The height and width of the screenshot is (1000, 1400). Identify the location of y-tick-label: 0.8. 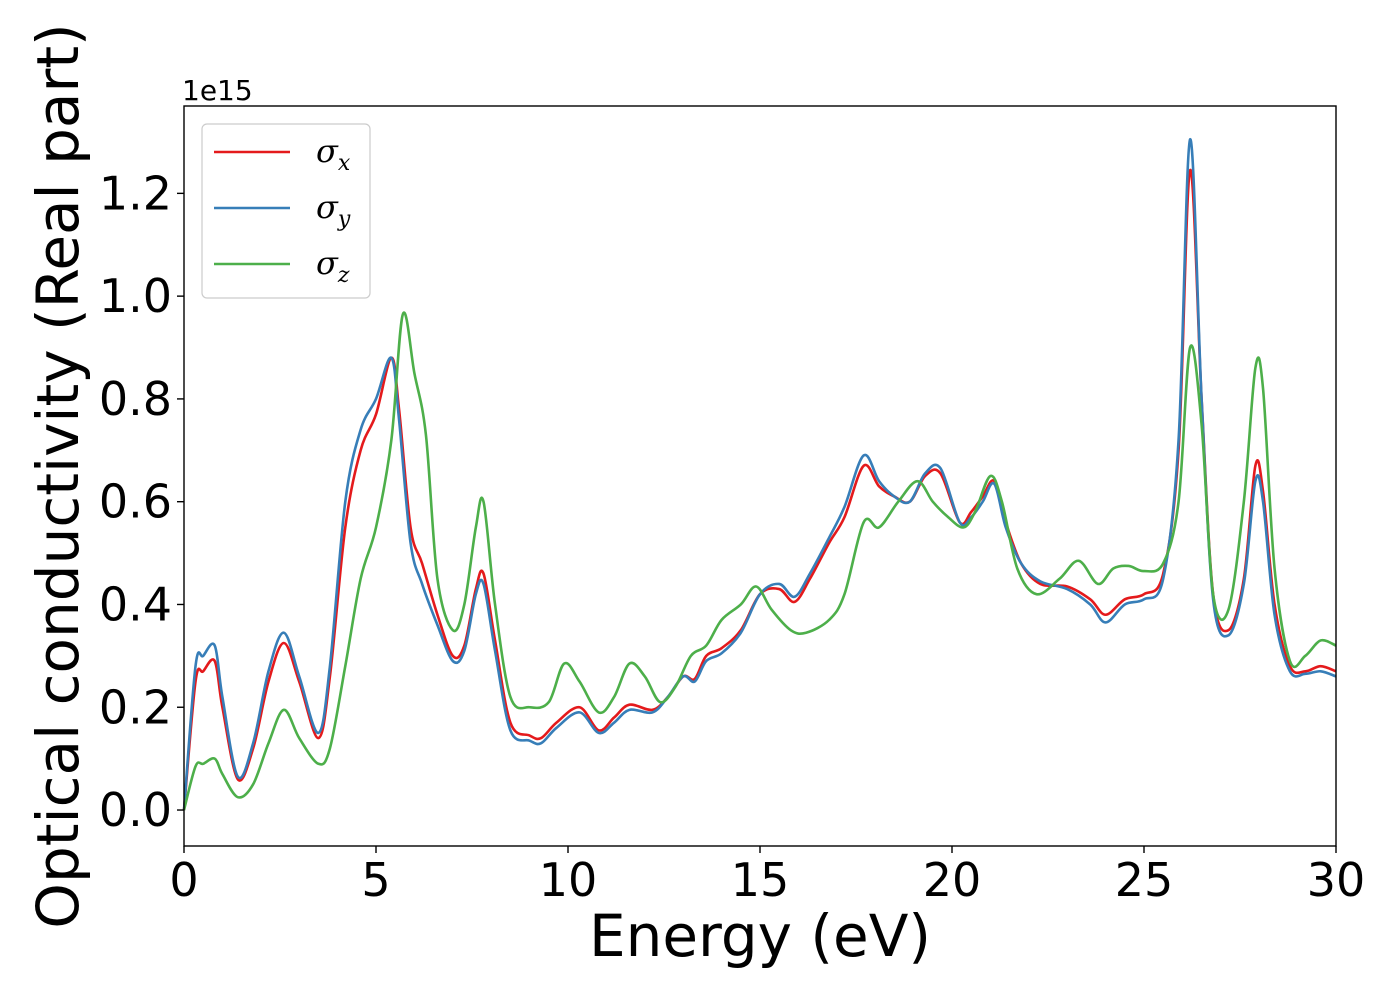
(135, 399).